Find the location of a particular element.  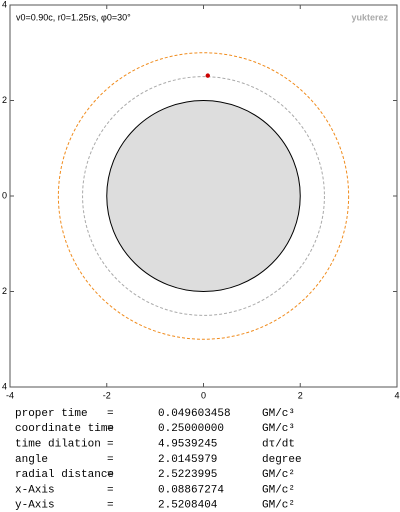

table-cell: 0.049603458 is located at coordinates (194, 414).